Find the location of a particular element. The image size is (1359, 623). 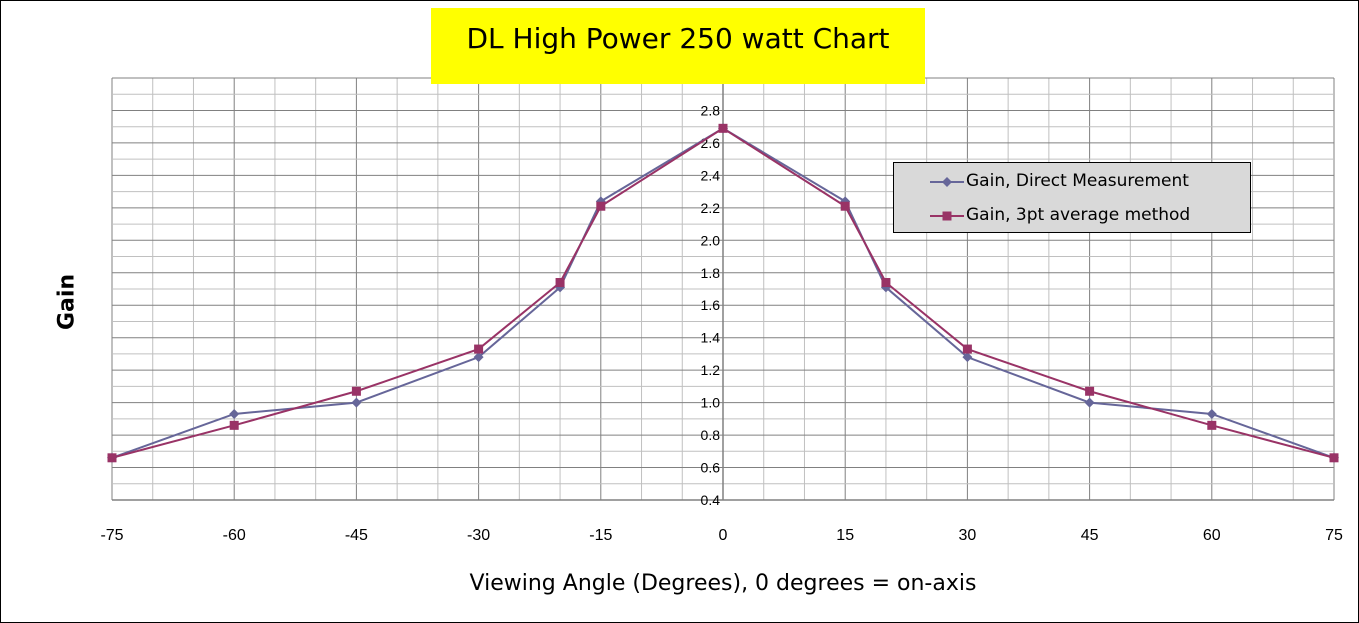

y-tick-label: 0.8 is located at coordinates (711, 435).